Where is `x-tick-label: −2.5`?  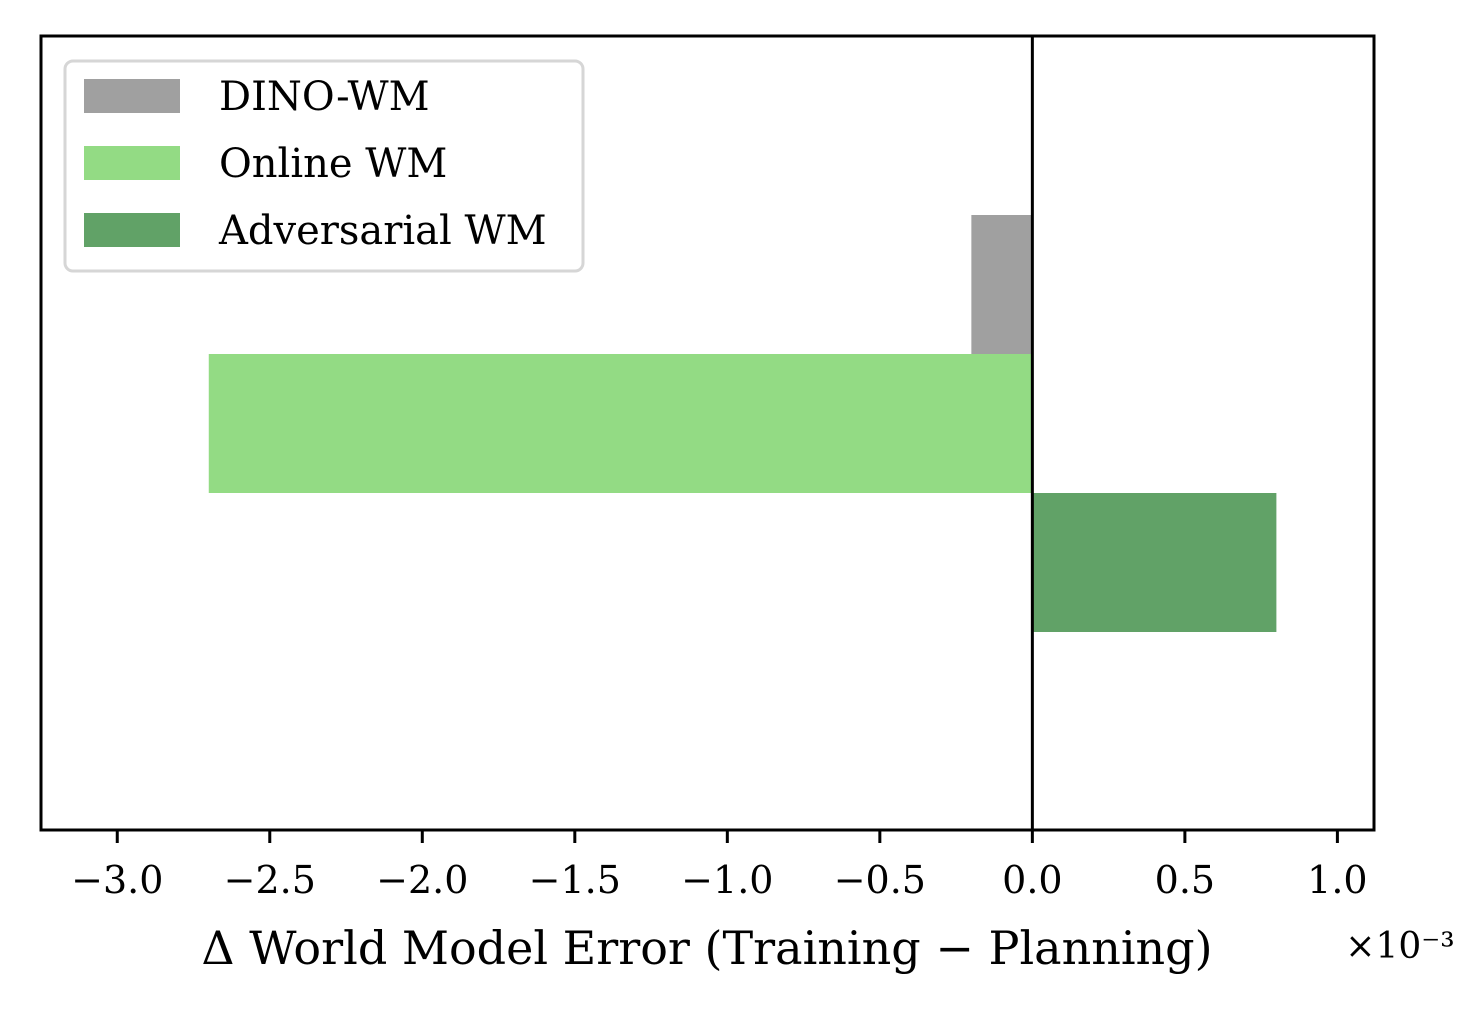 x-tick-label: −2.5 is located at coordinates (270, 880).